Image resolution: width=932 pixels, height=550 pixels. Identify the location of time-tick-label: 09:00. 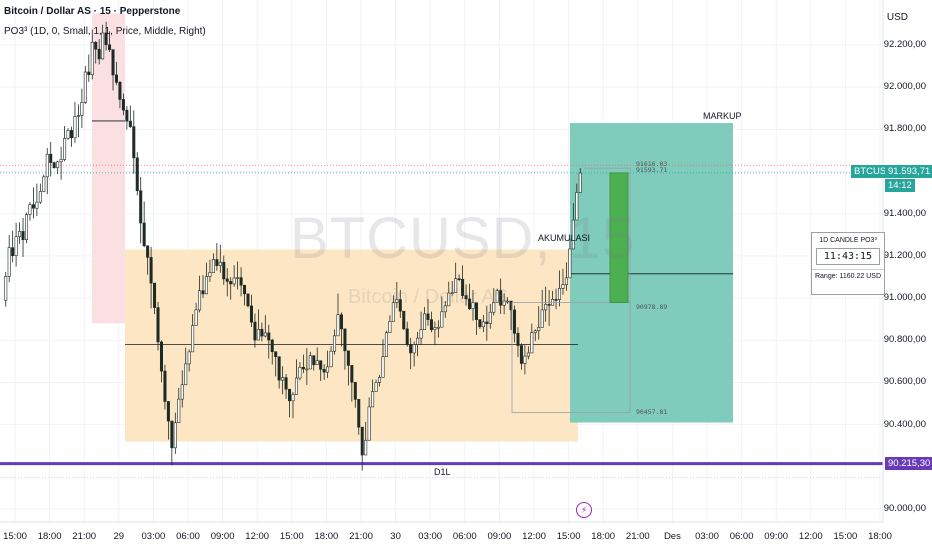
(776, 536).